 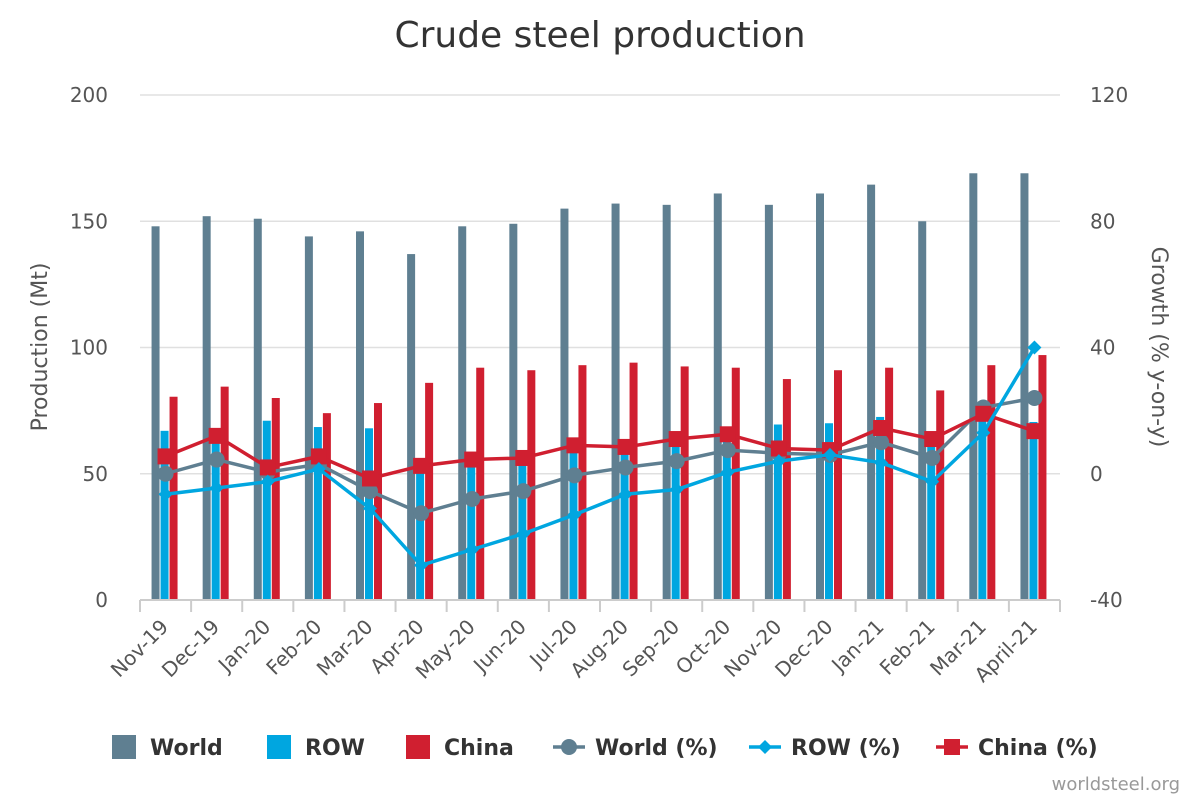 I want to click on legend-swatch-china, so click(x=418, y=747).